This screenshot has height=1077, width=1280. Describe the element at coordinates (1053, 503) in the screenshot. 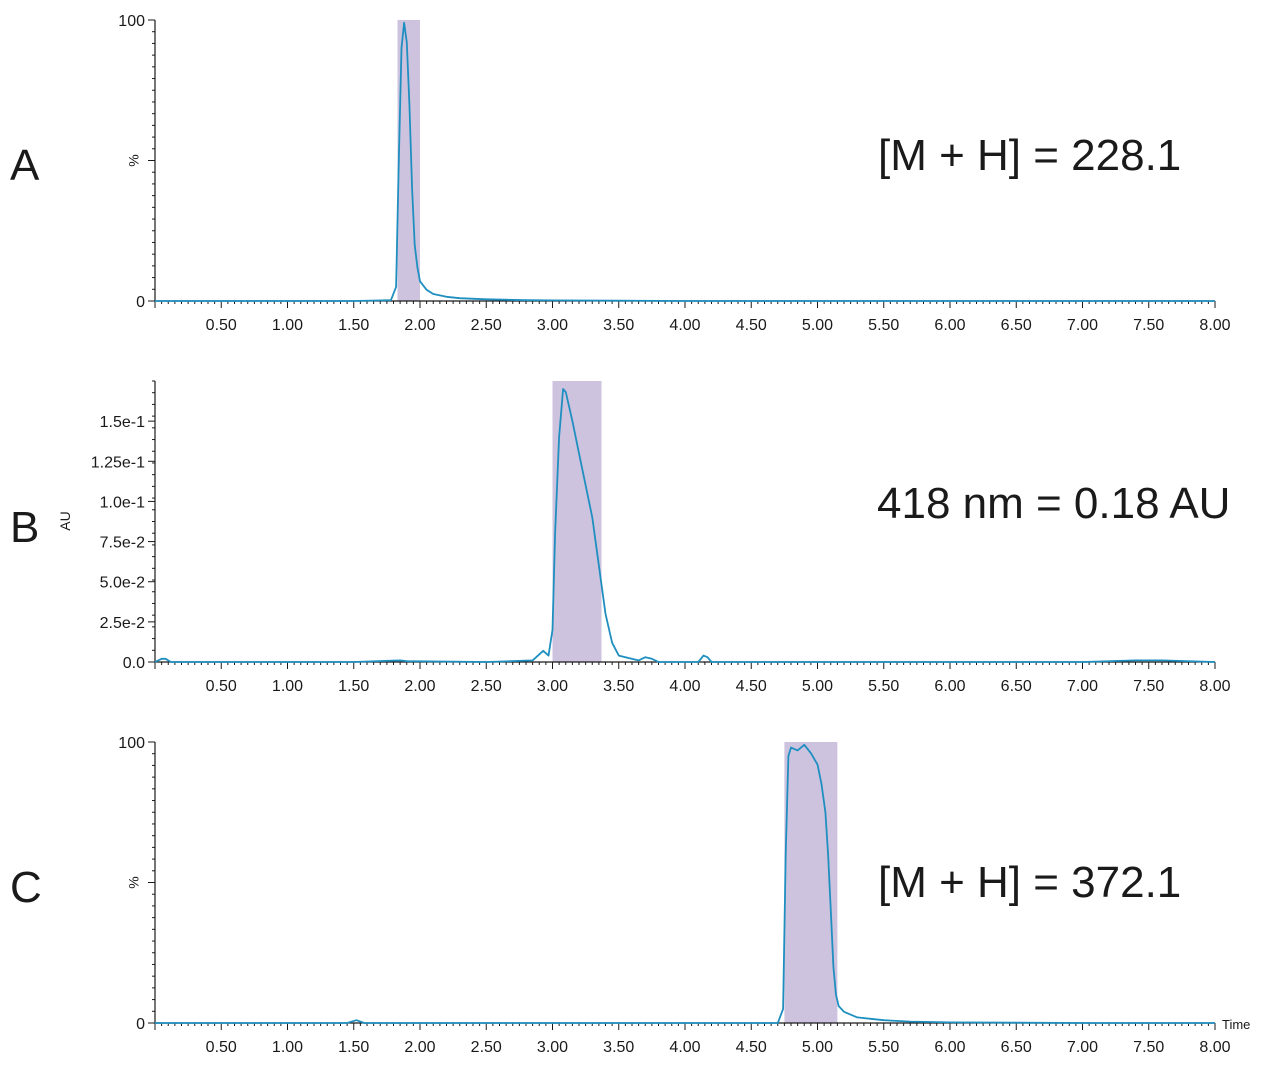

I see `panel-annotation: 418 nm = 0.18 AU` at that location.